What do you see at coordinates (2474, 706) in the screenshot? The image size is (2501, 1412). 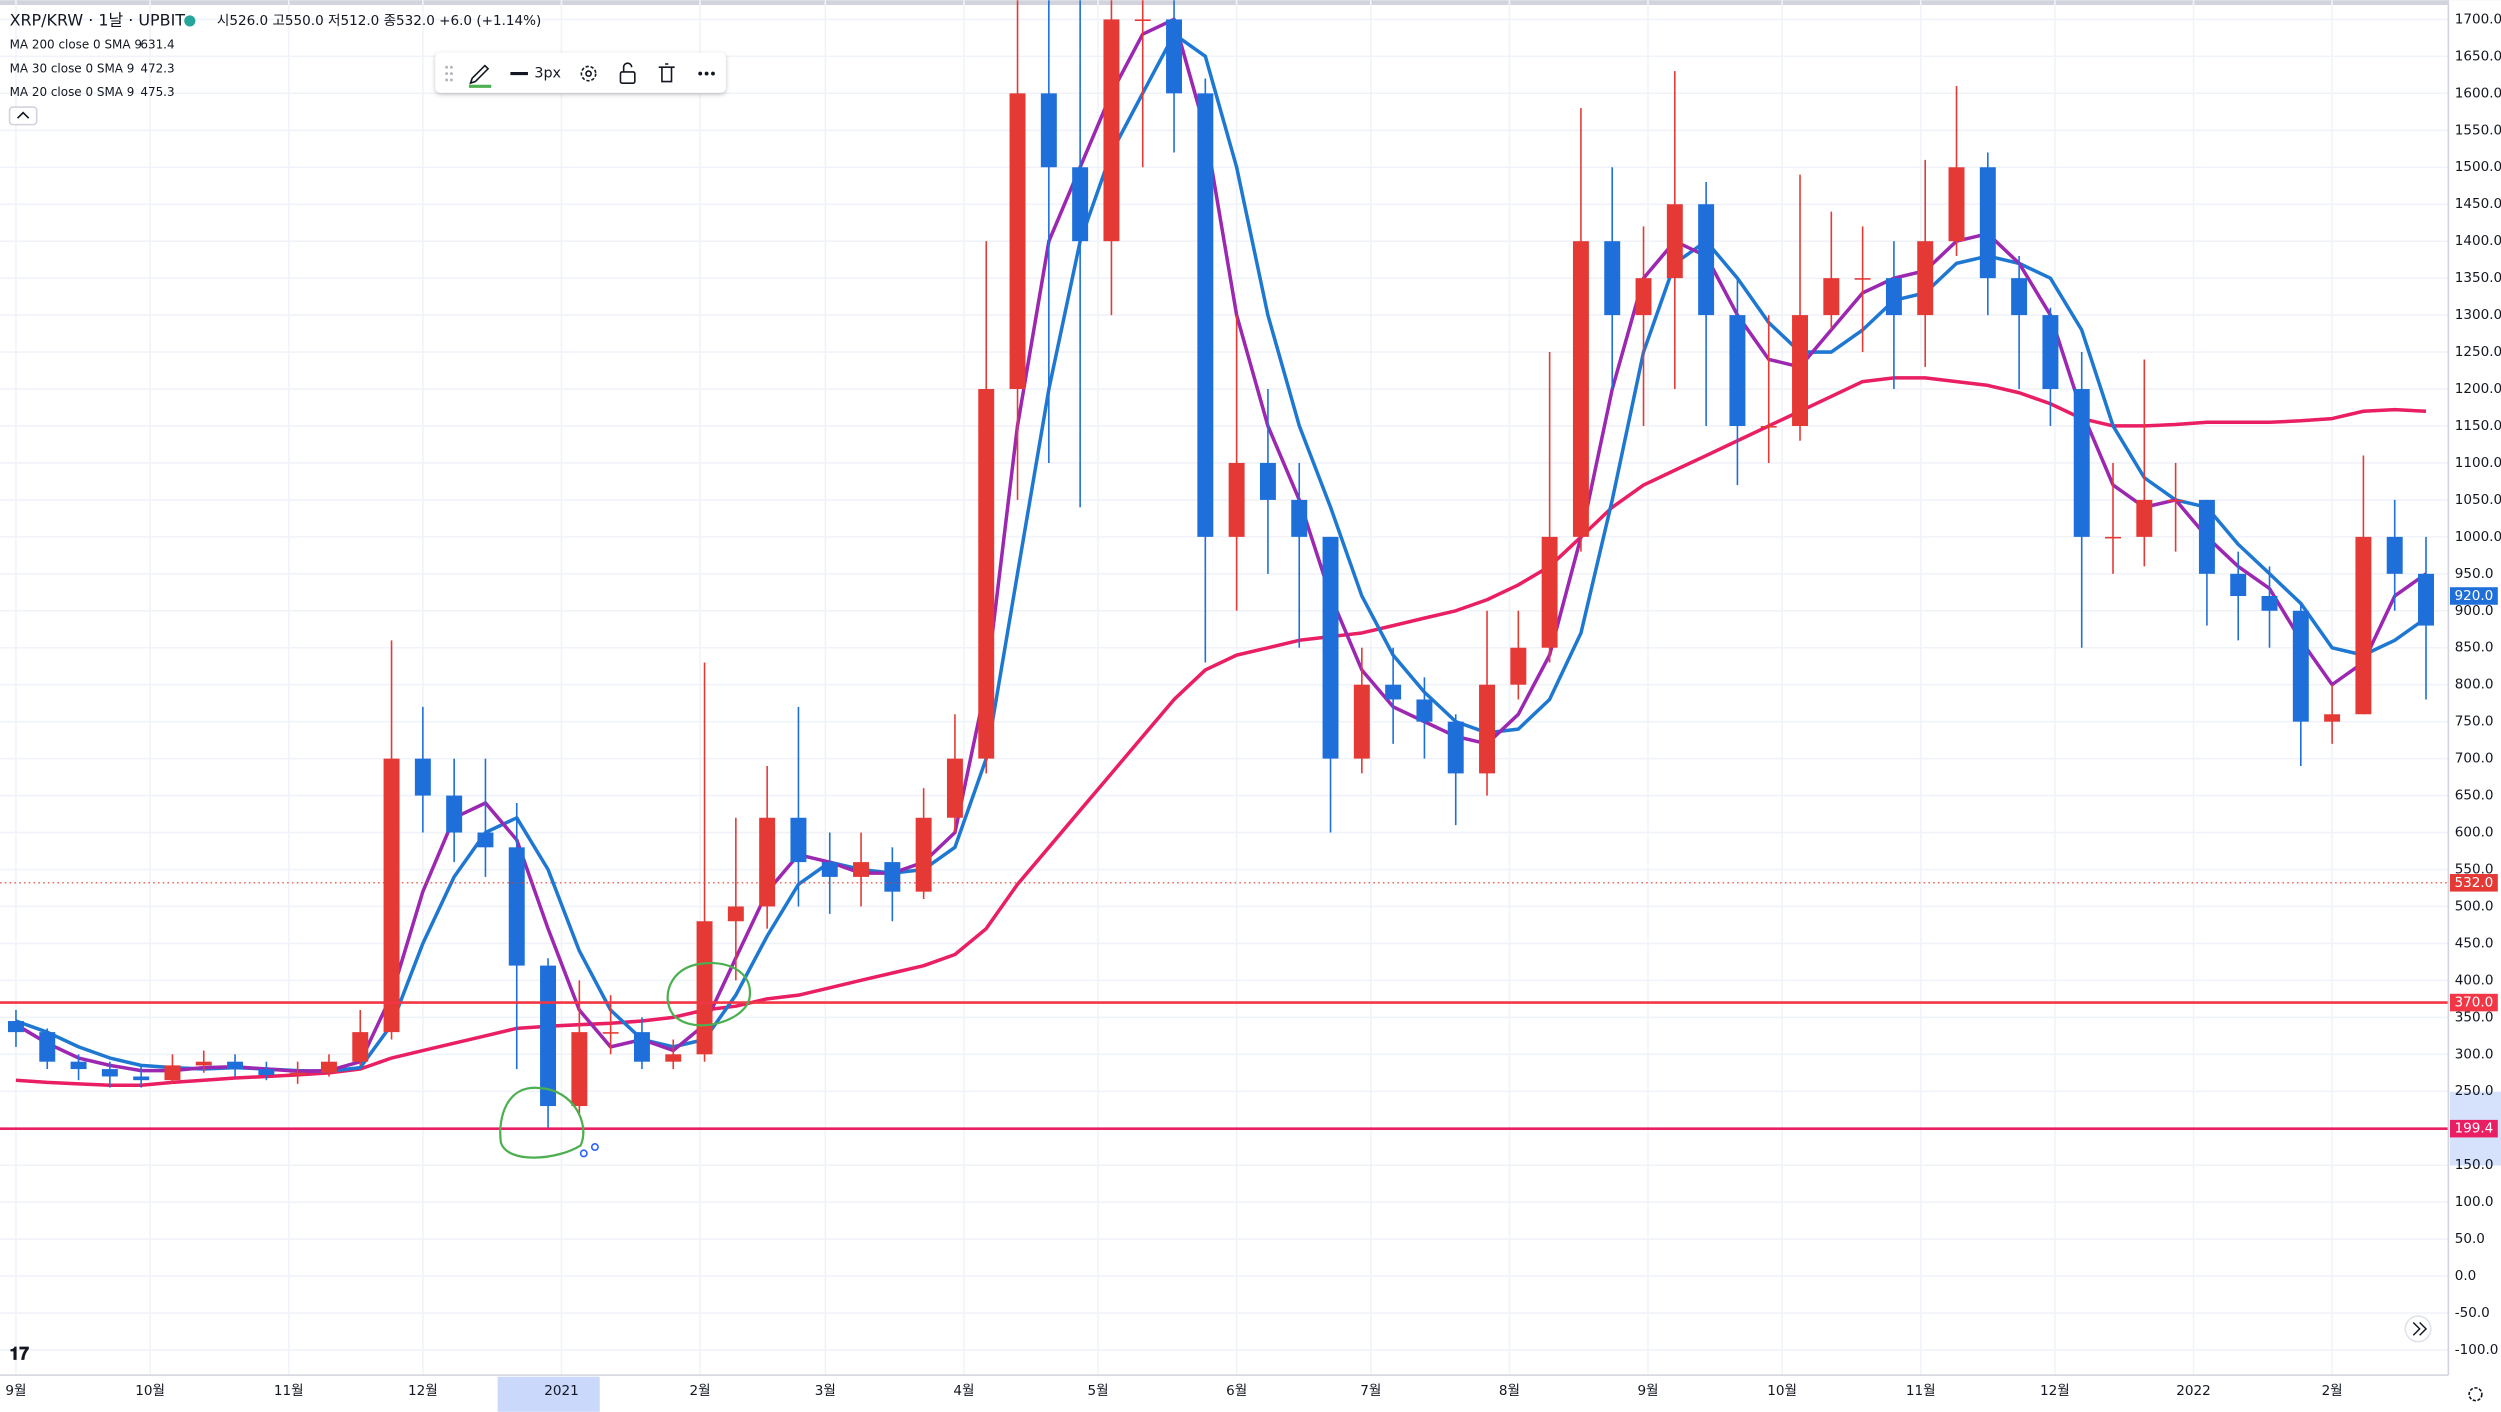 I see `price-axis` at bounding box center [2474, 706].